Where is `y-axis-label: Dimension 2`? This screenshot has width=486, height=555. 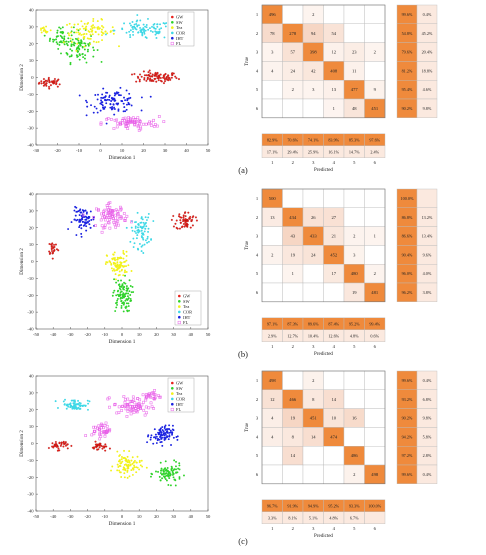 y-axis-label: Dimension 2 is located at coordinates (22, 443).